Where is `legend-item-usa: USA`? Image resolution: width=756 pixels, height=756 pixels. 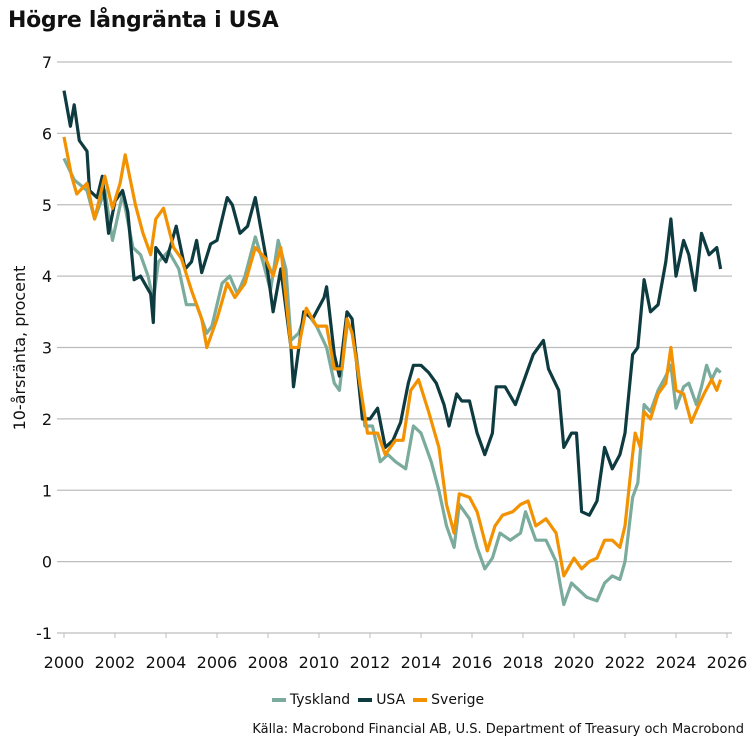
legend-item-usa: USA is located at coordinates (381, 700).